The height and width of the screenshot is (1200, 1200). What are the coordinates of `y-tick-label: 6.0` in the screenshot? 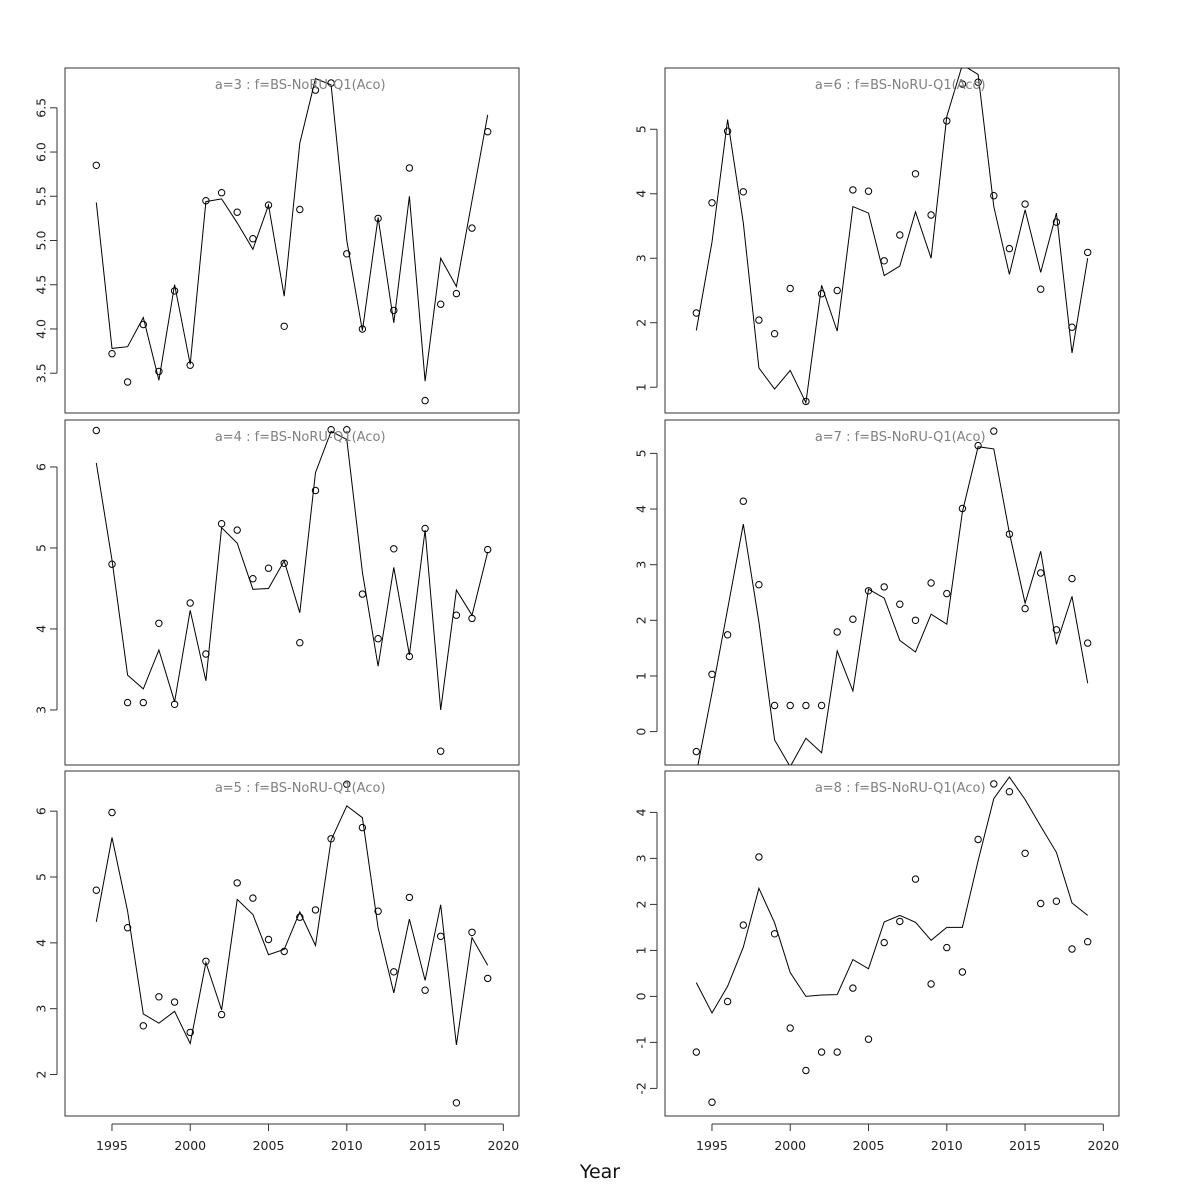 It's located at (41, 152).